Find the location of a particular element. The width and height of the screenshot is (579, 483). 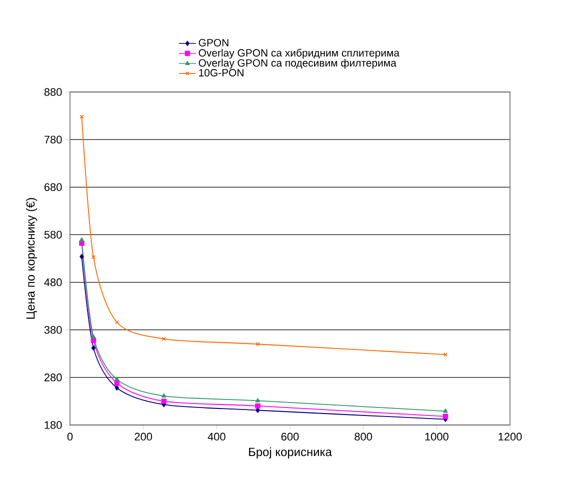

y-tick-label: 180 is located at coordinates (53, 425).